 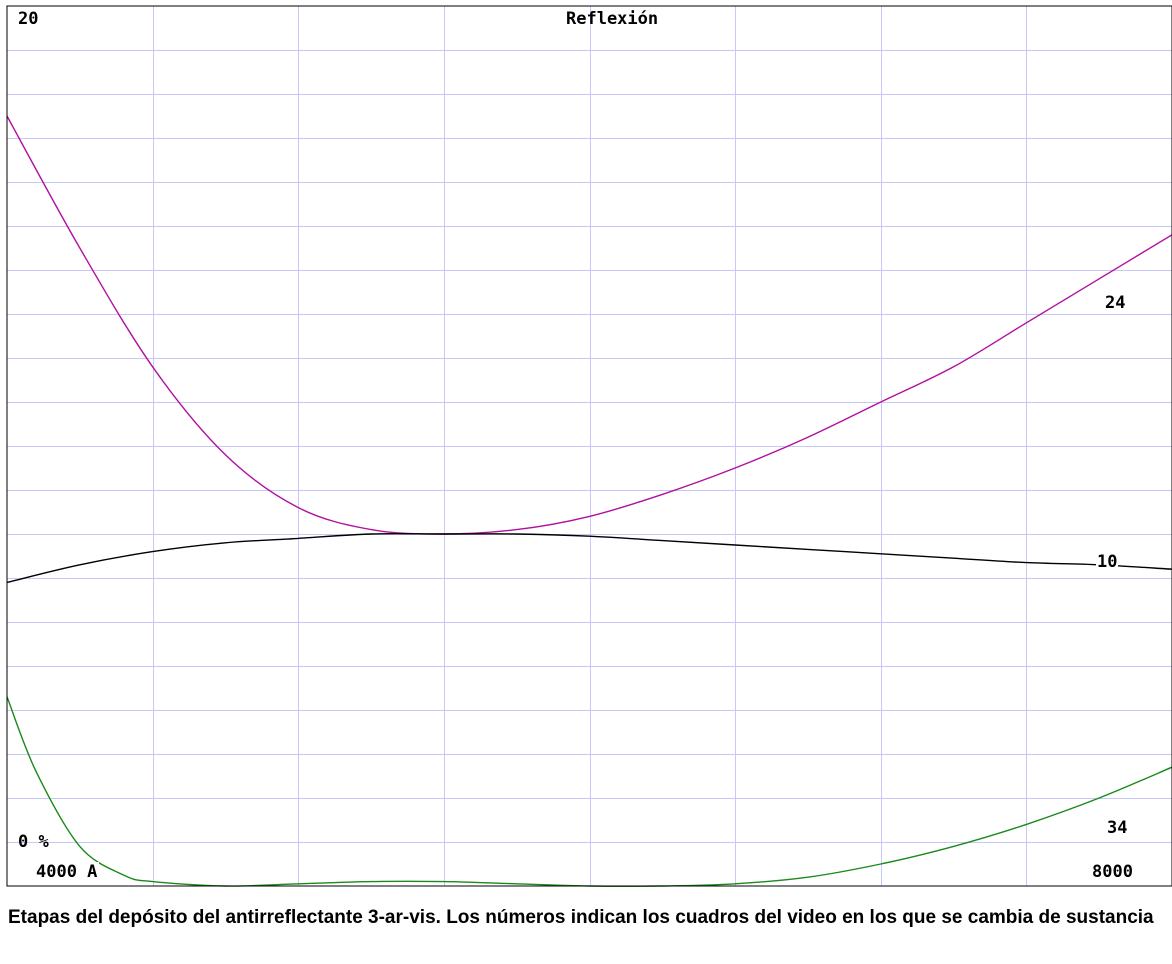 I want to click on series-label-24: 24, so click(x=1115, y=303).